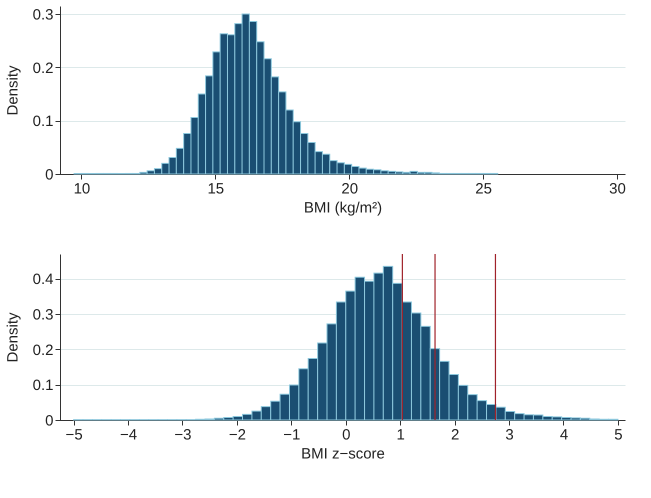  Describe the element at coordinates (564, 435) in the screenshot. I see `x-tick-label: 4` at that location.